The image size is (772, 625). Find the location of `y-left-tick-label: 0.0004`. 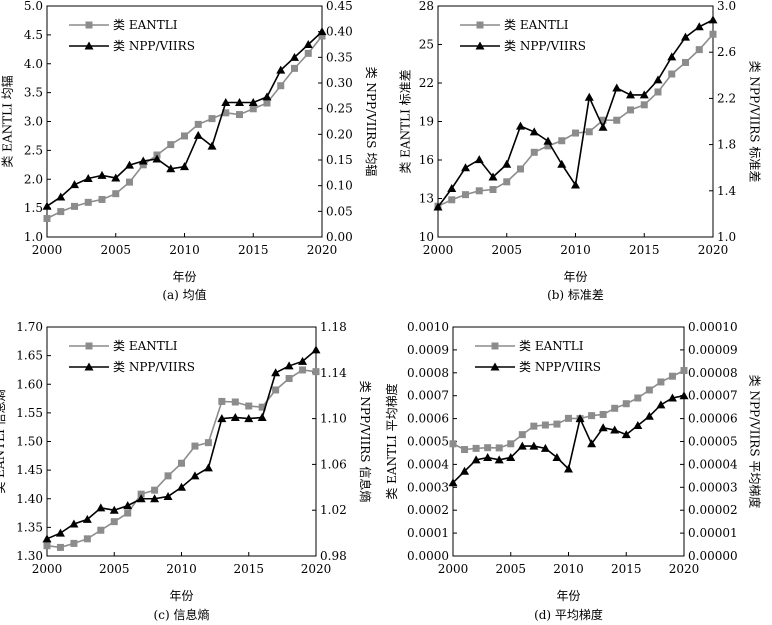

y-left-tick-label: 0.0004 is located at coordinates (428, 464).